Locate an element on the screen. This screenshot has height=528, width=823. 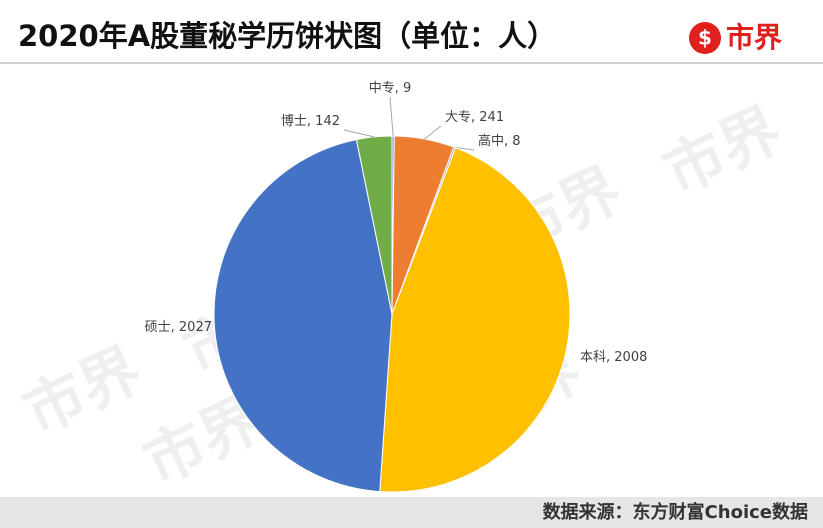
data-label: 硕士, 2027 is located at coordinates (178, 327).